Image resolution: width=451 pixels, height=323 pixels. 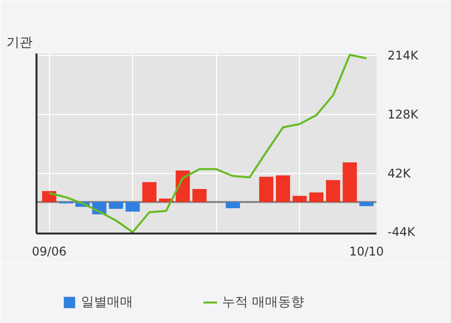 I want to click on chart-title: 기관, so click(x=19, y=43).